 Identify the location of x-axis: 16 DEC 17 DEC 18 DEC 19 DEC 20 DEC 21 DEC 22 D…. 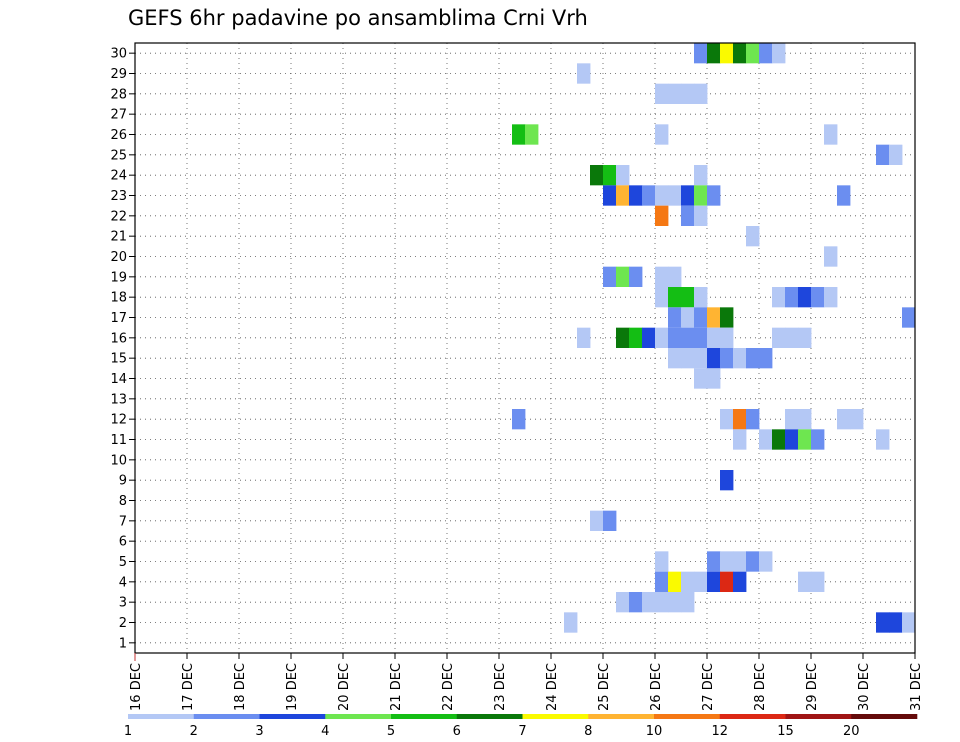
(526, 682).